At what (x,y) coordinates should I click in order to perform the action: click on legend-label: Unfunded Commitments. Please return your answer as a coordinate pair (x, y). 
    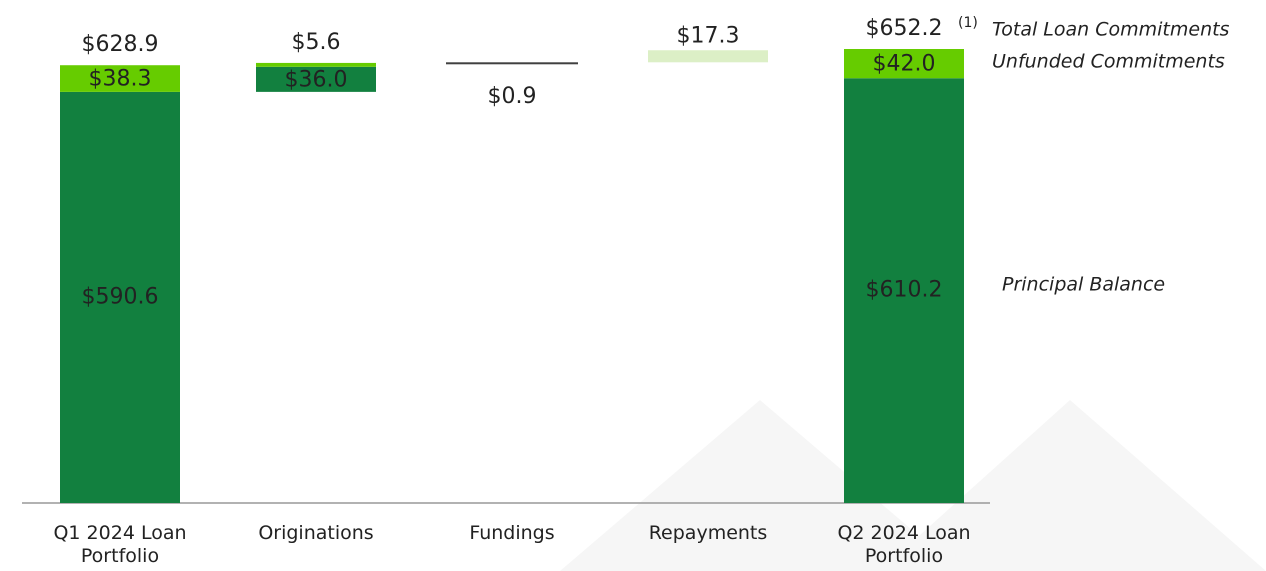
    Looking at the image, I should click on (1108, 62).